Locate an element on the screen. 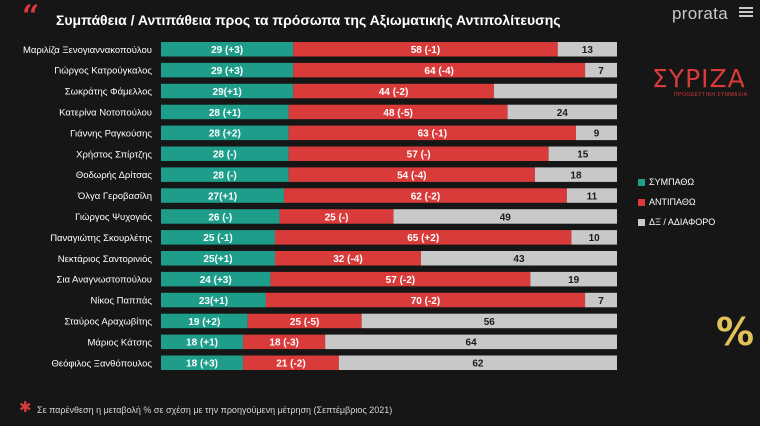 The image size is (760, 426). data-label-antipatho: 62 (-2) is located at coordinates (425, 196).